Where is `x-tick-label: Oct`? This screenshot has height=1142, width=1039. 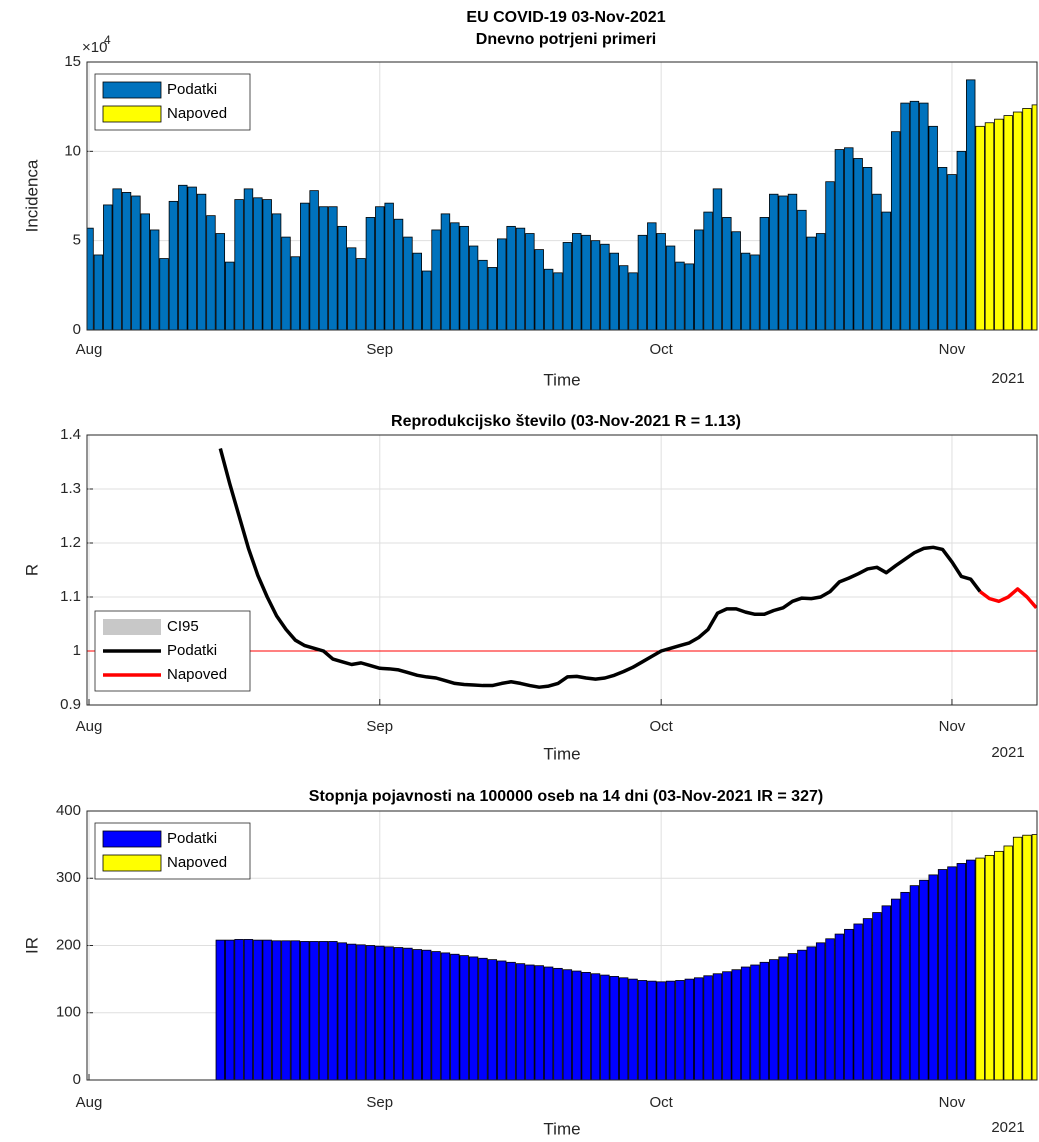
x-tick-label: Oct is located at coordinates (662, 349).